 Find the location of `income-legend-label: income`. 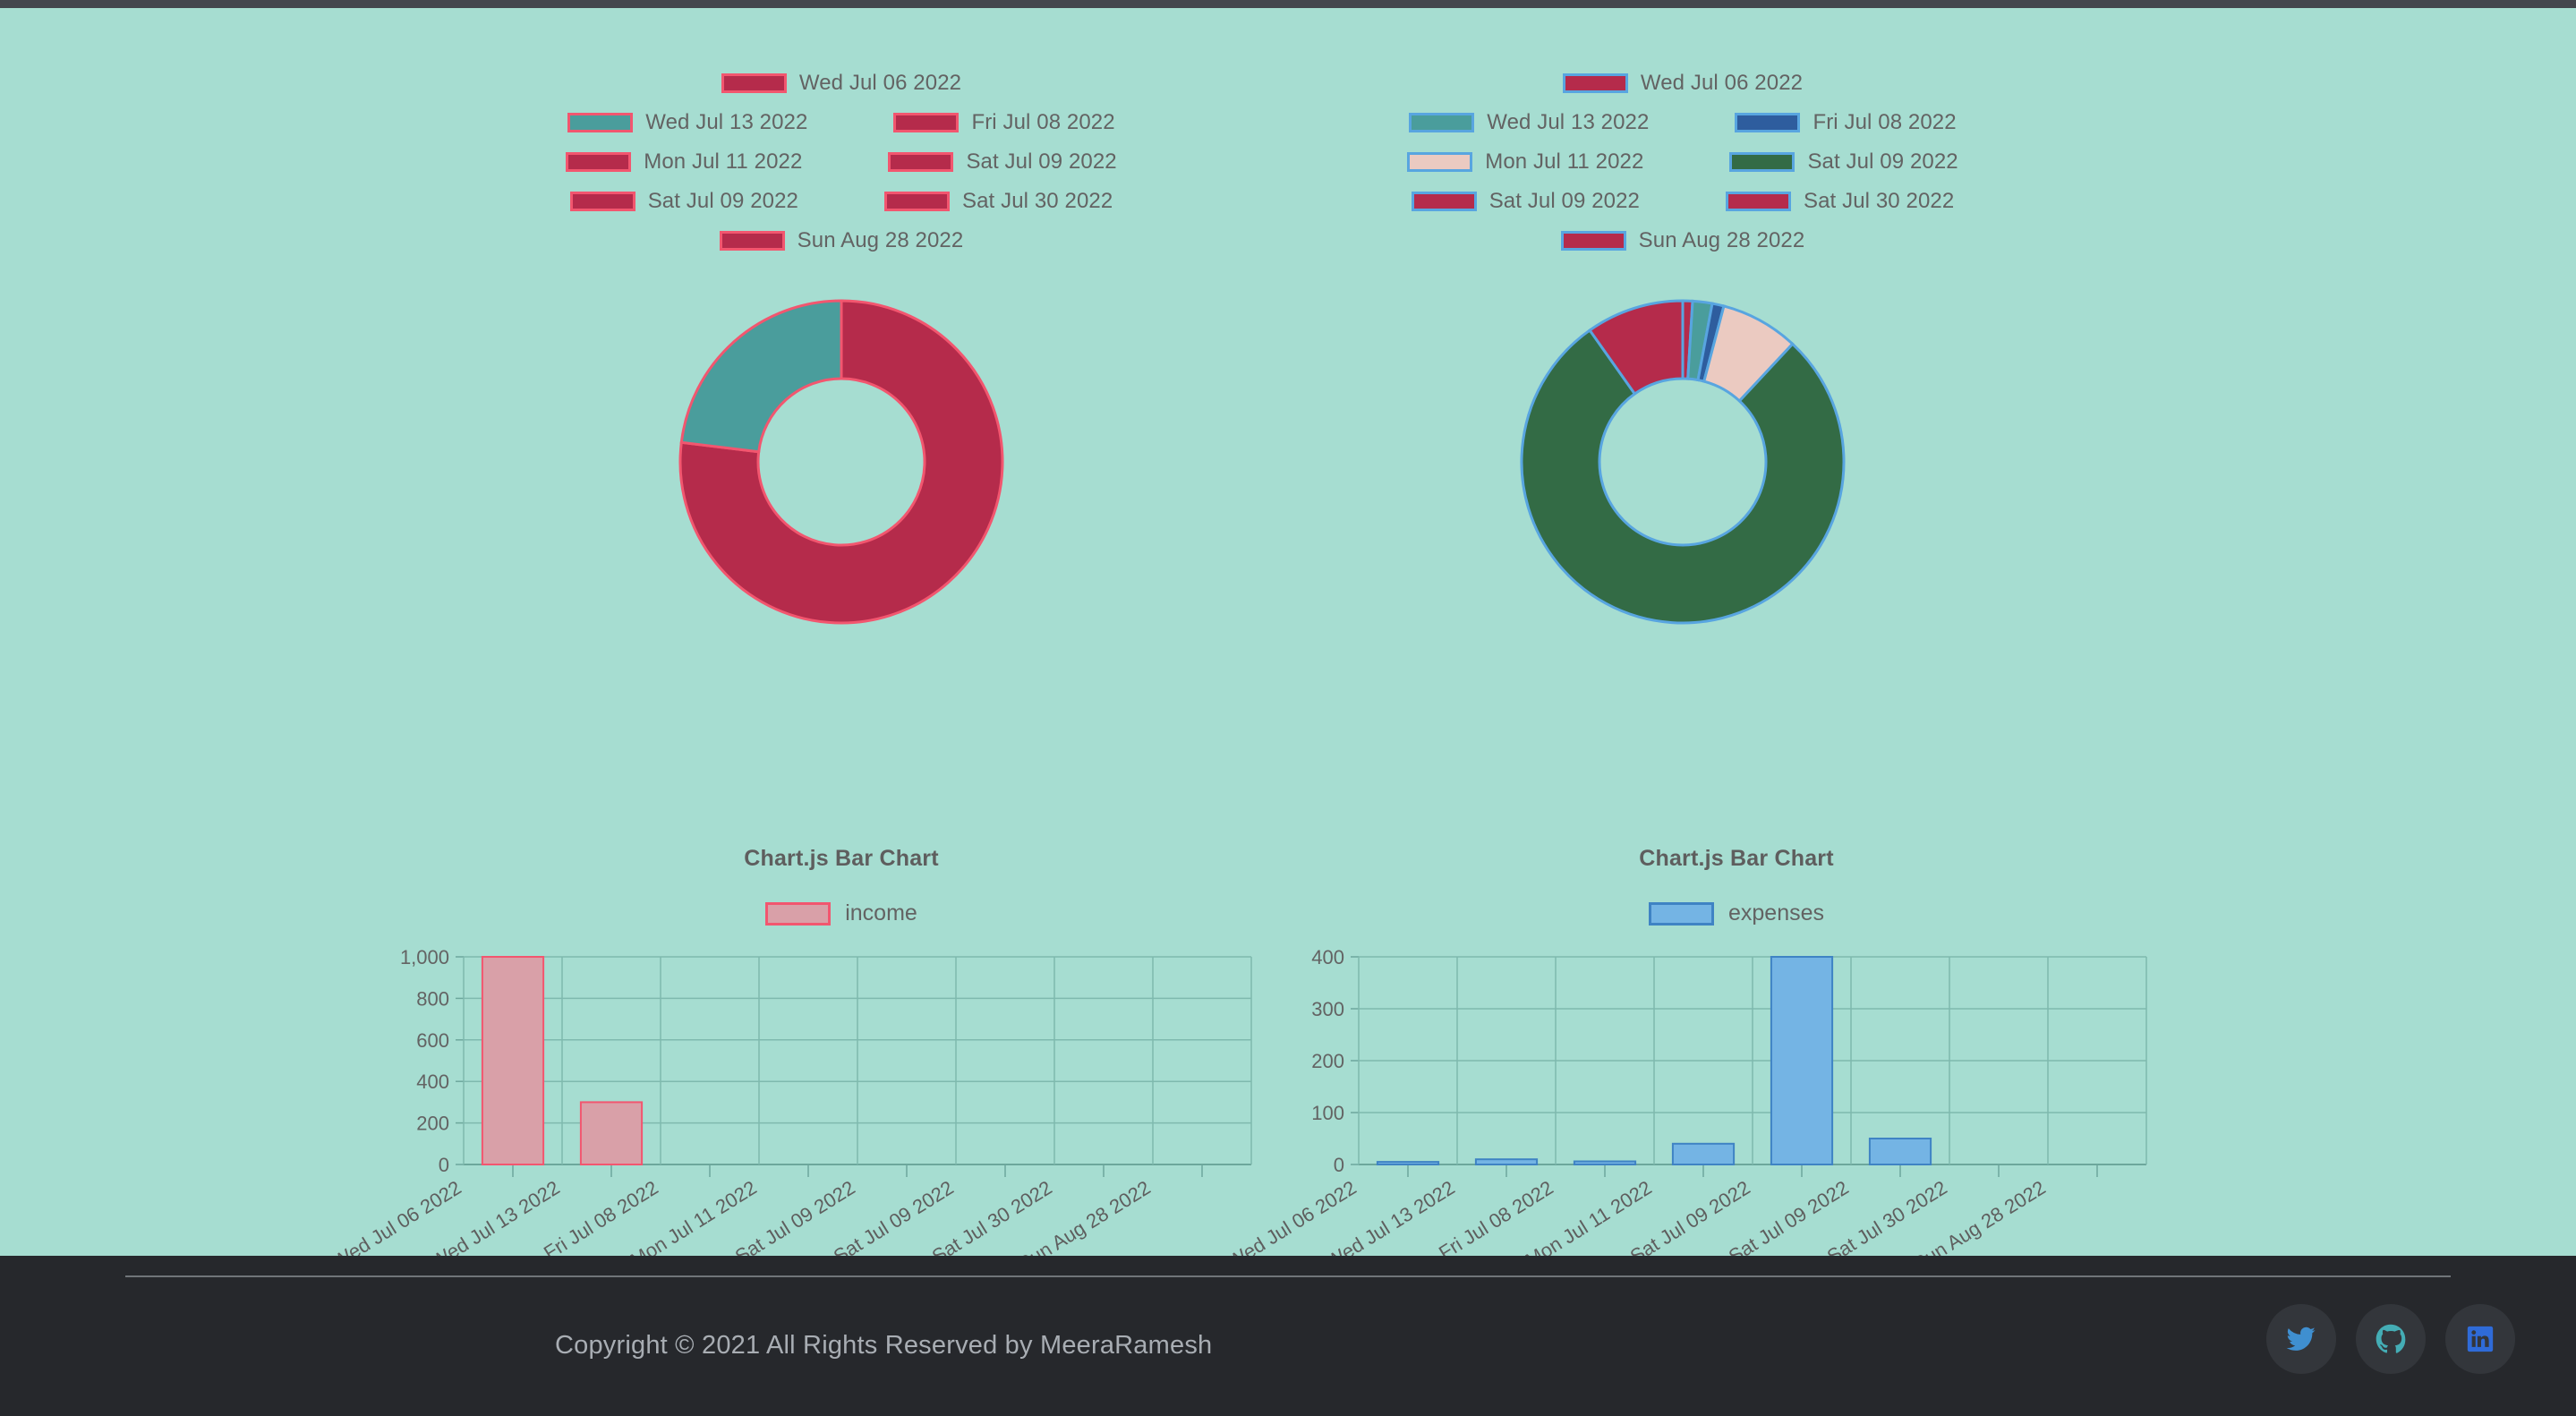

income-legend-label: income is located at coordinates (881, 913).